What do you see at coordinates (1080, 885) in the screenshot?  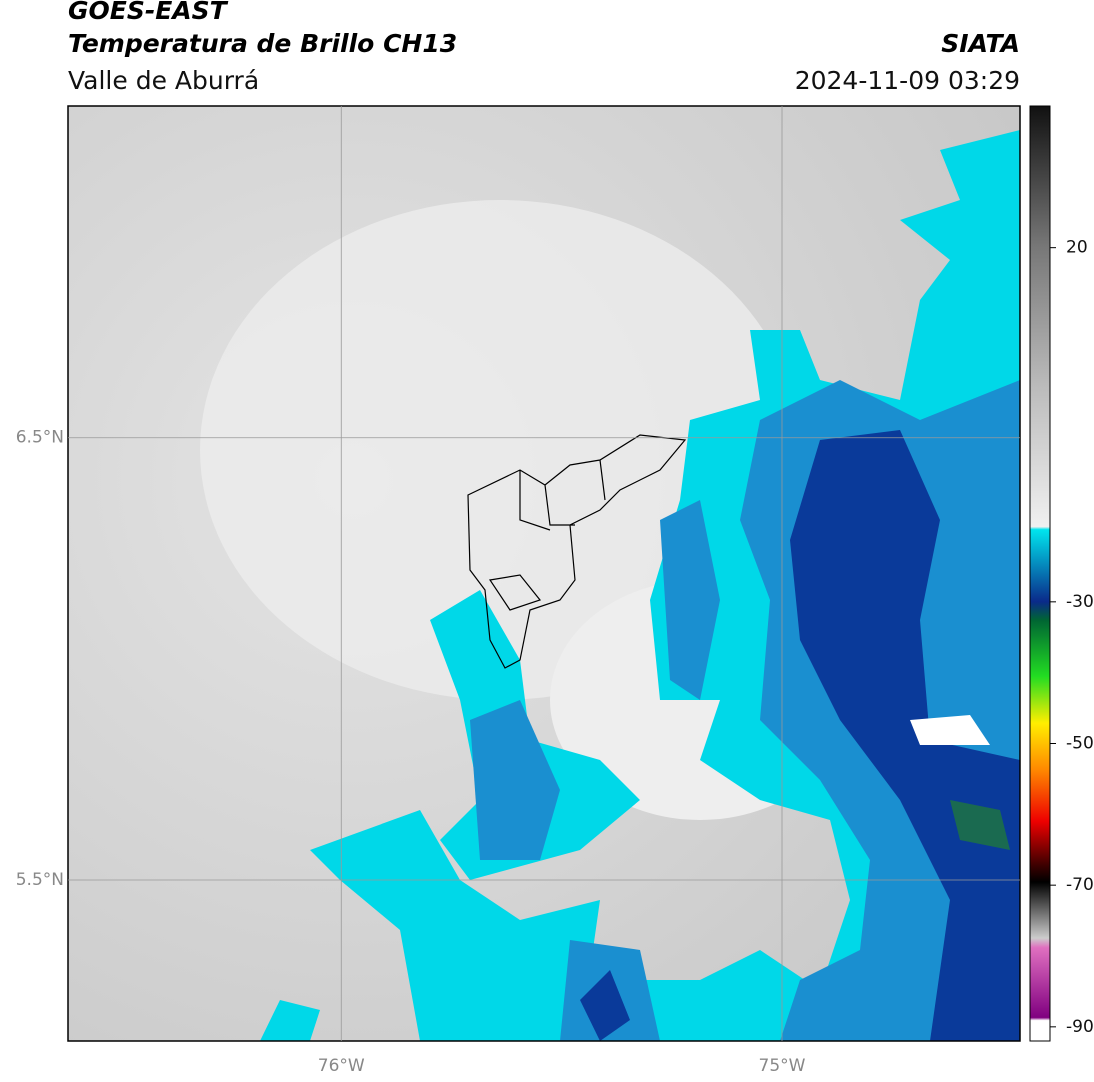 I see `colorbar-label: -70` at bounding box center [1080, 885].